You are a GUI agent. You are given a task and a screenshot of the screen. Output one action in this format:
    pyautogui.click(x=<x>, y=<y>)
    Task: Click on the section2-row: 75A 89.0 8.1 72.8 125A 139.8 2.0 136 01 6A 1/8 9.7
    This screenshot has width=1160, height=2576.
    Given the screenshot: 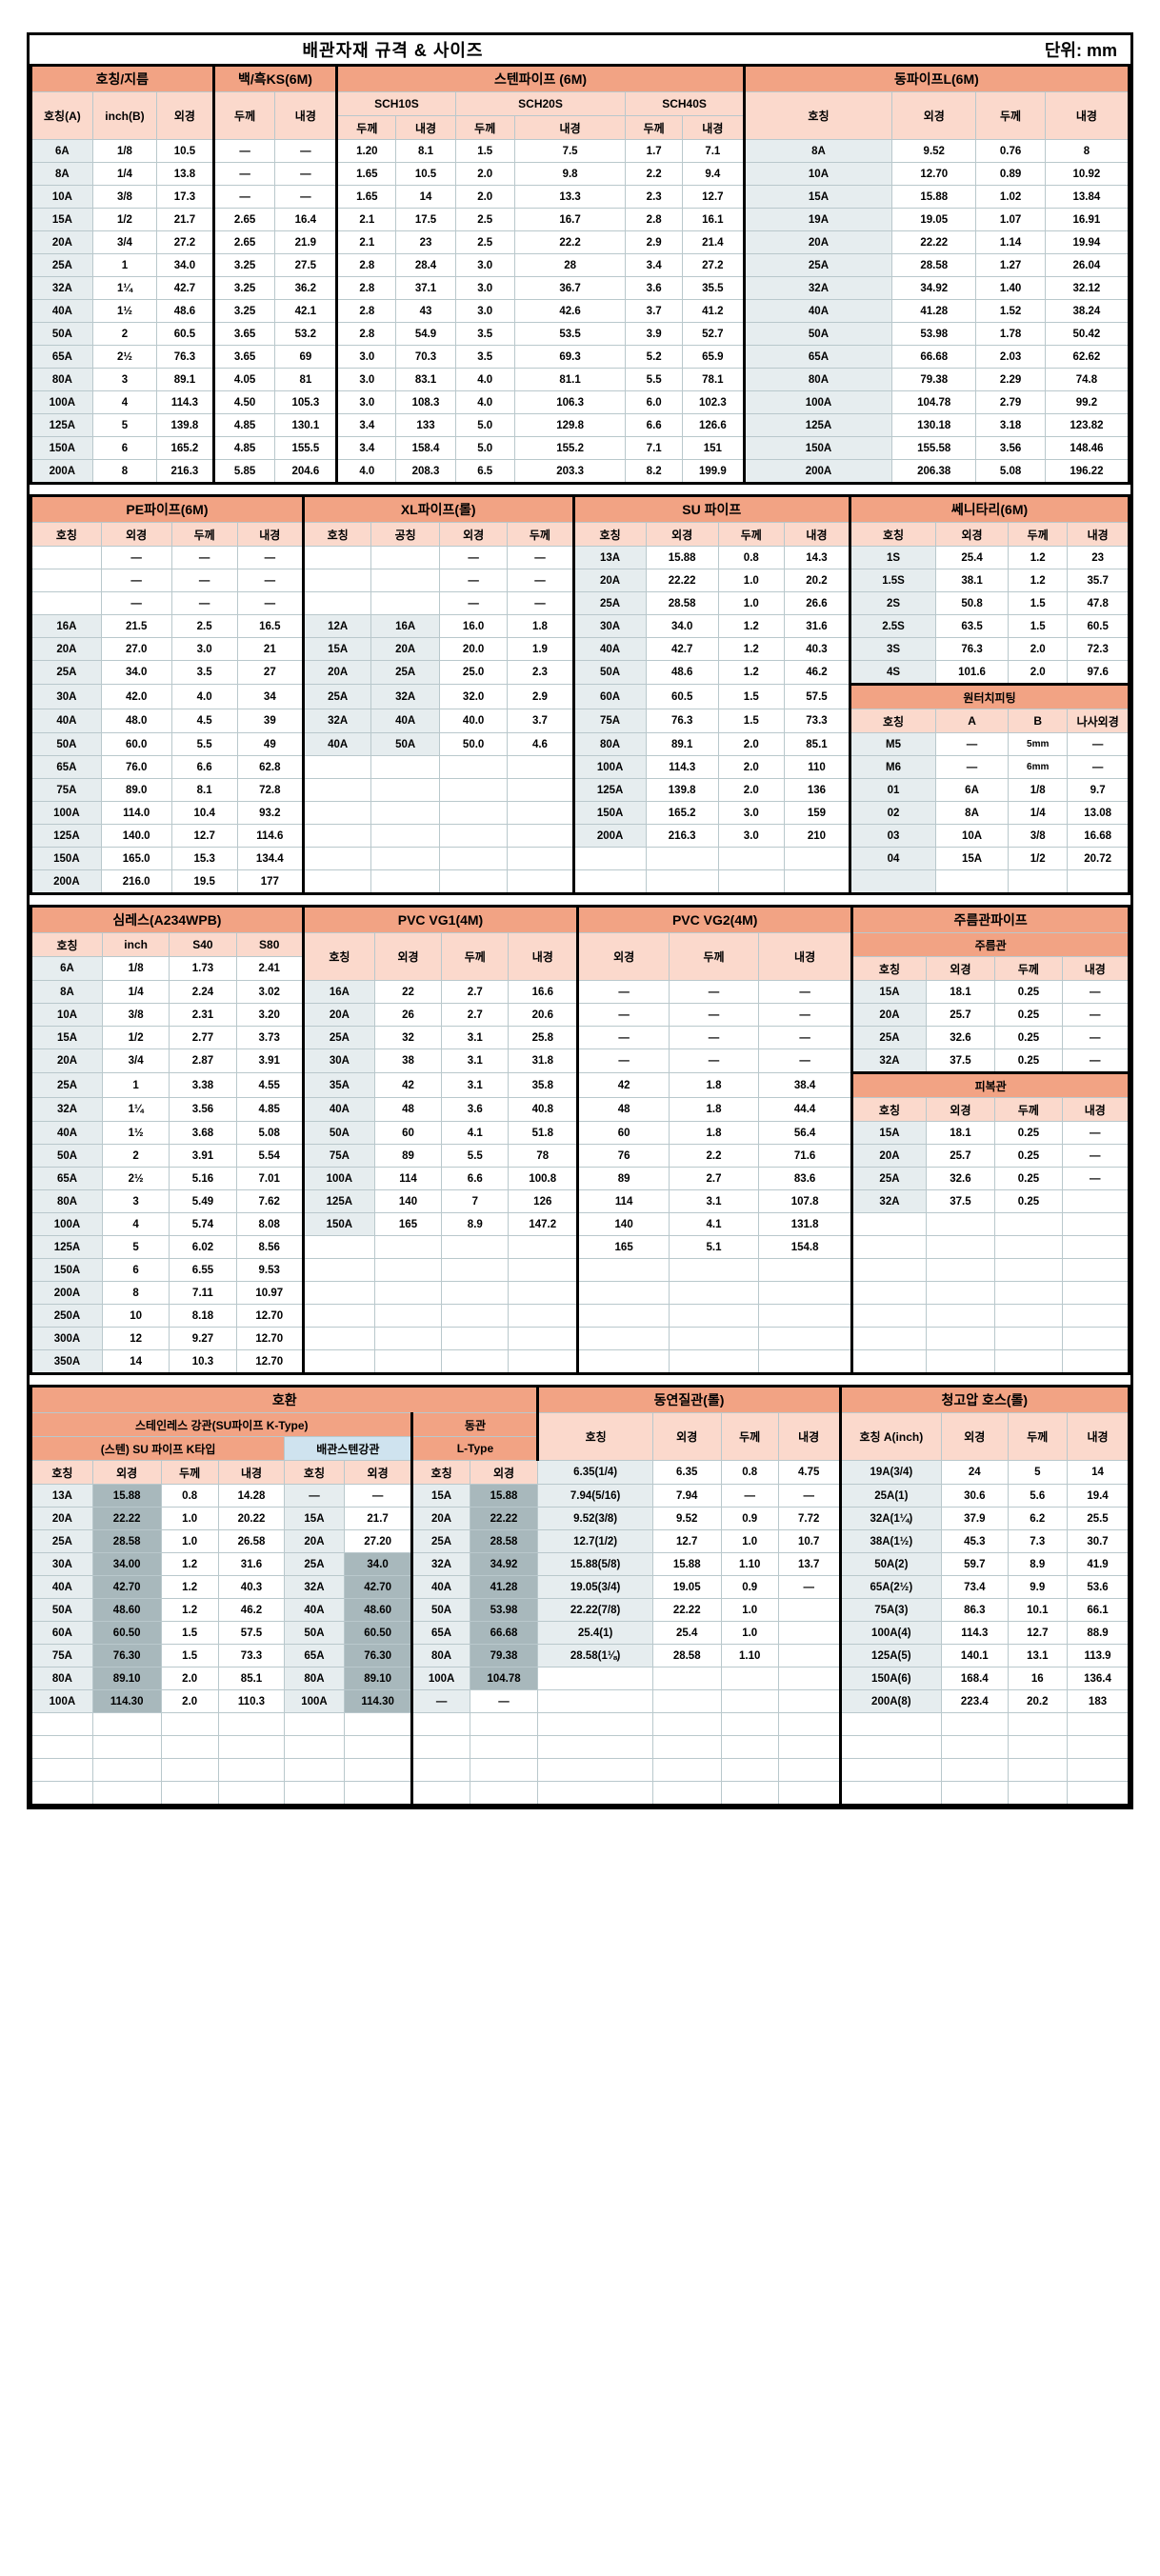 What is the action you would take?
    pyautogui.click(x=580, y=790)
    